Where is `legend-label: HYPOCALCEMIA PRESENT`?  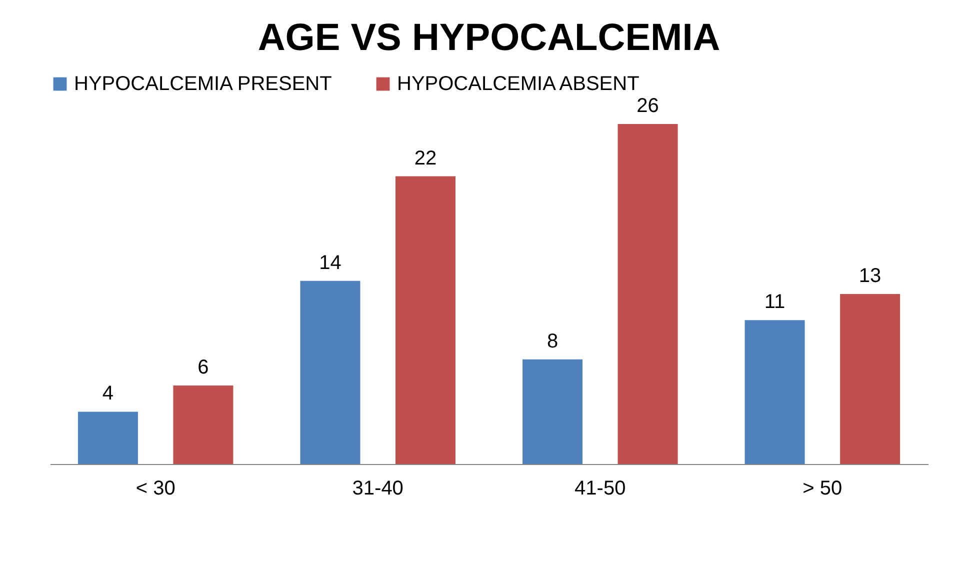
legend-label: HYPOCALCEMIA PRESENT is located at coordinates (203, 84).